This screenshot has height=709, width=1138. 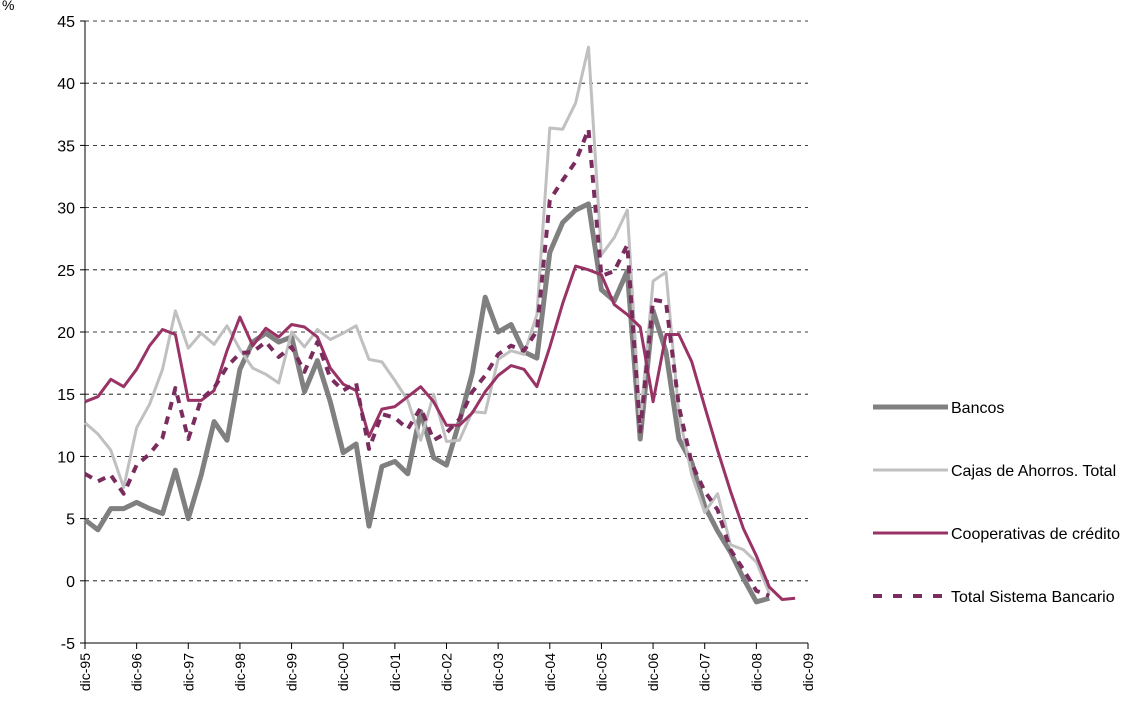 What do you see at coordinates (66, 395) in the screenshot?
I see `y-tick-label: 15` at bounding box center [66, 395].